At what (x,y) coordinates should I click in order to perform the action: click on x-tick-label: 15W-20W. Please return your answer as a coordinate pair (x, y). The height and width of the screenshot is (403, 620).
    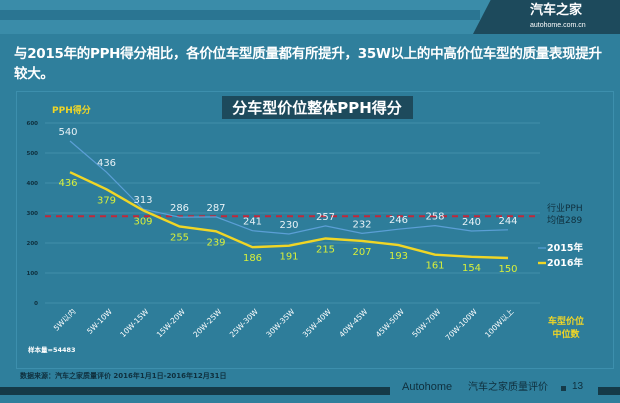
    Looking at the image, I should click on (171, 323).